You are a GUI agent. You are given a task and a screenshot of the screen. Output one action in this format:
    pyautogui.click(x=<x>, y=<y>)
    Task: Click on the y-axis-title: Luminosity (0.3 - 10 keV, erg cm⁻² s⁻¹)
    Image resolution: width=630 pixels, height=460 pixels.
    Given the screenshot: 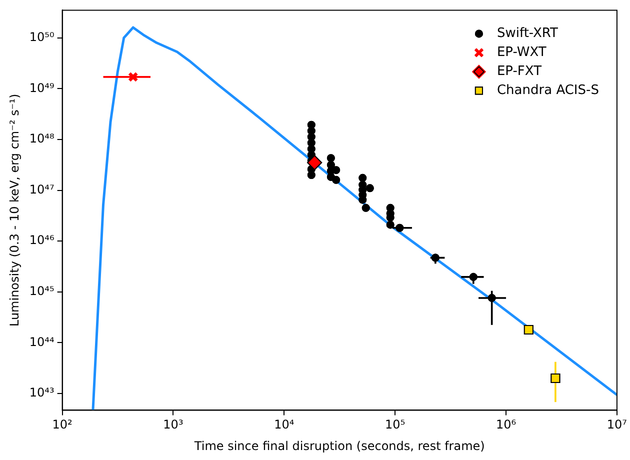 What is the action you would take?
    pyautogui.click(x=14, y=210)
    